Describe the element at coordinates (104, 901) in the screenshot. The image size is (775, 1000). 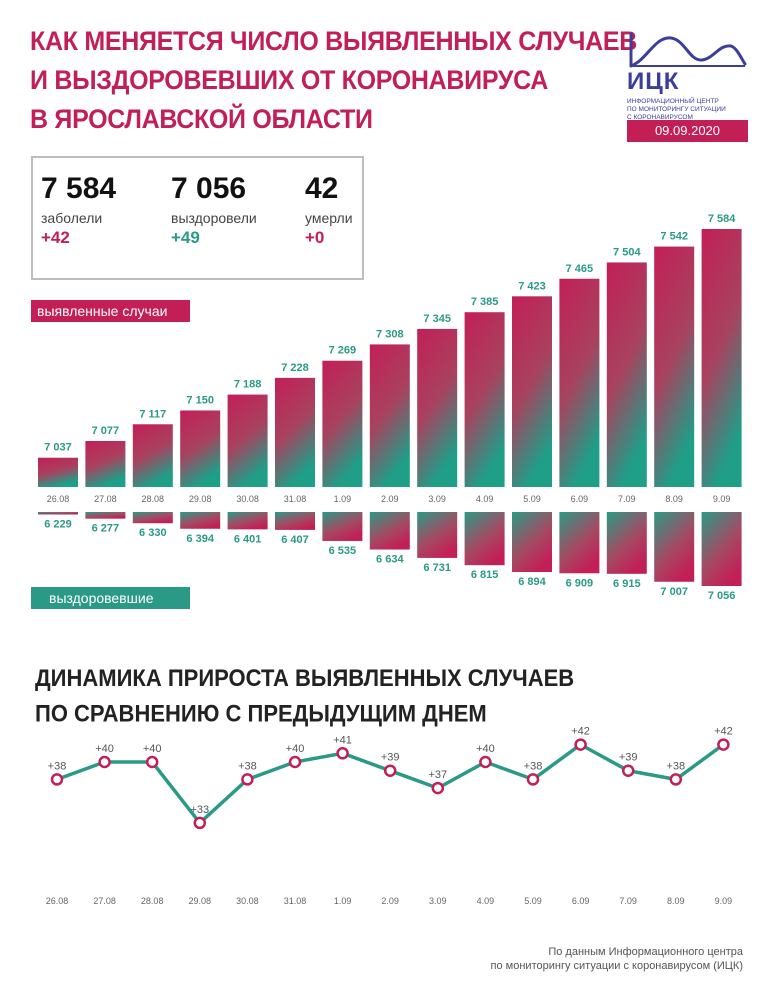
I see `growth-category-label: 27.08` at that location.